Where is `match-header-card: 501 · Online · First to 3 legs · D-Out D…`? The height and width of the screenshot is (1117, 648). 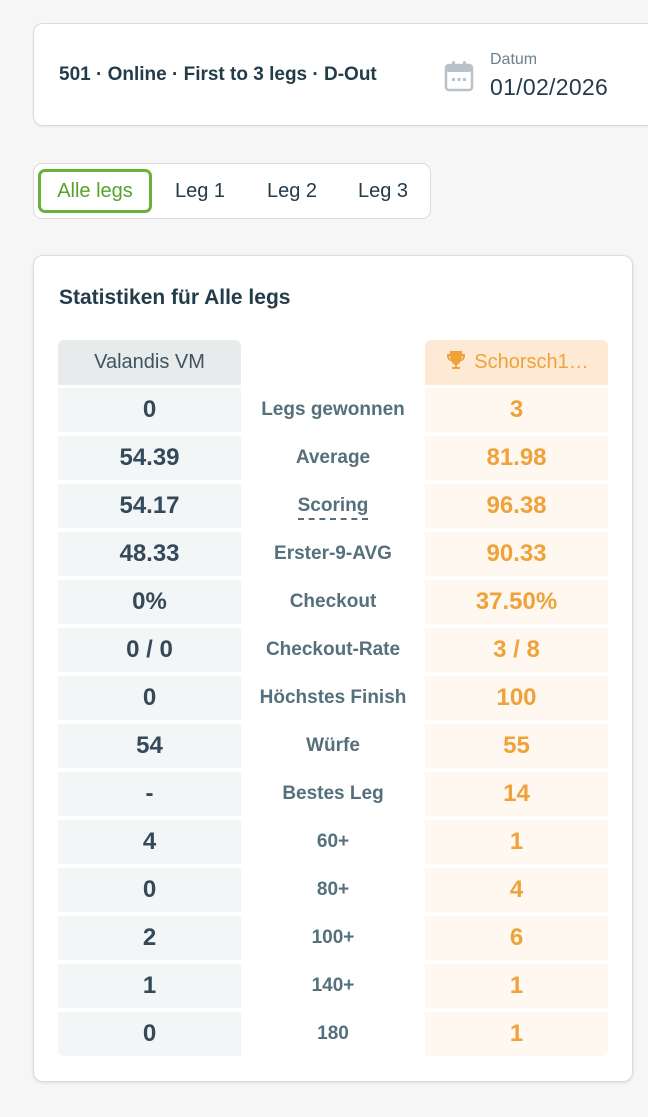 match-header-card: 501 · Online · First to 3 legs · D-Out D… is located at coordinates (340, 74).